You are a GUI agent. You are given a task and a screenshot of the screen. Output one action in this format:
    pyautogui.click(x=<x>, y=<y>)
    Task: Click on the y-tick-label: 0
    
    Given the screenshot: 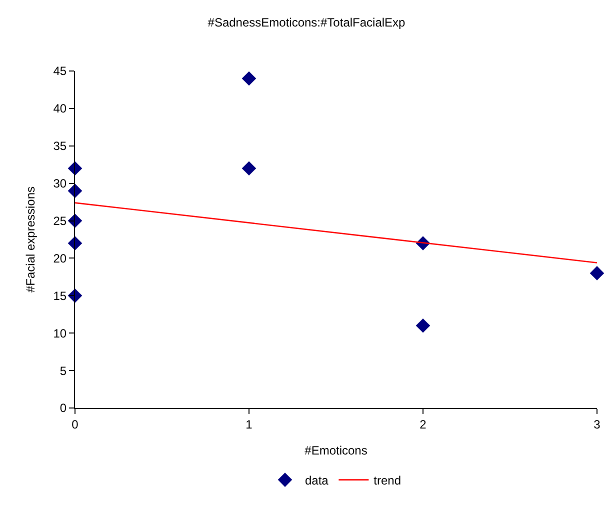 What is the action you would take?
    pyautogui.click(x=63, y=408)
    